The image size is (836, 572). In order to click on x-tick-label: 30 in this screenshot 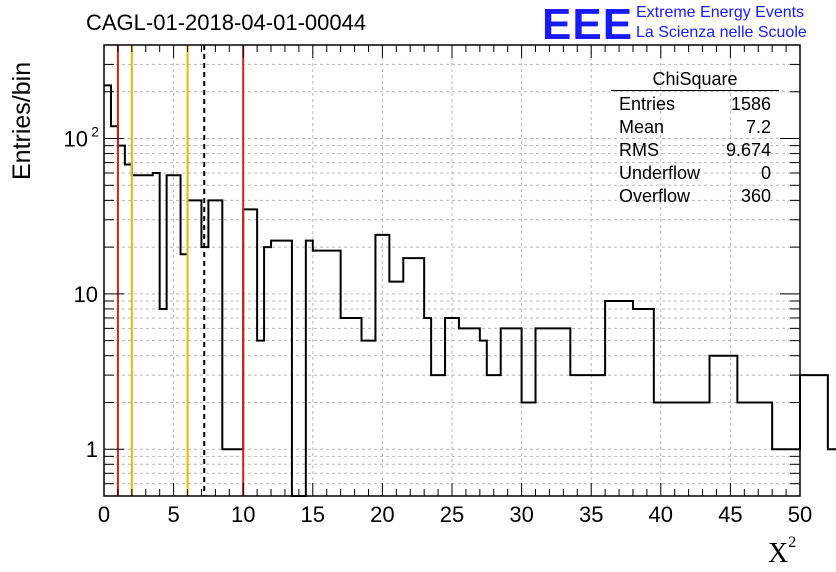, I will do `click(521, 514)`.